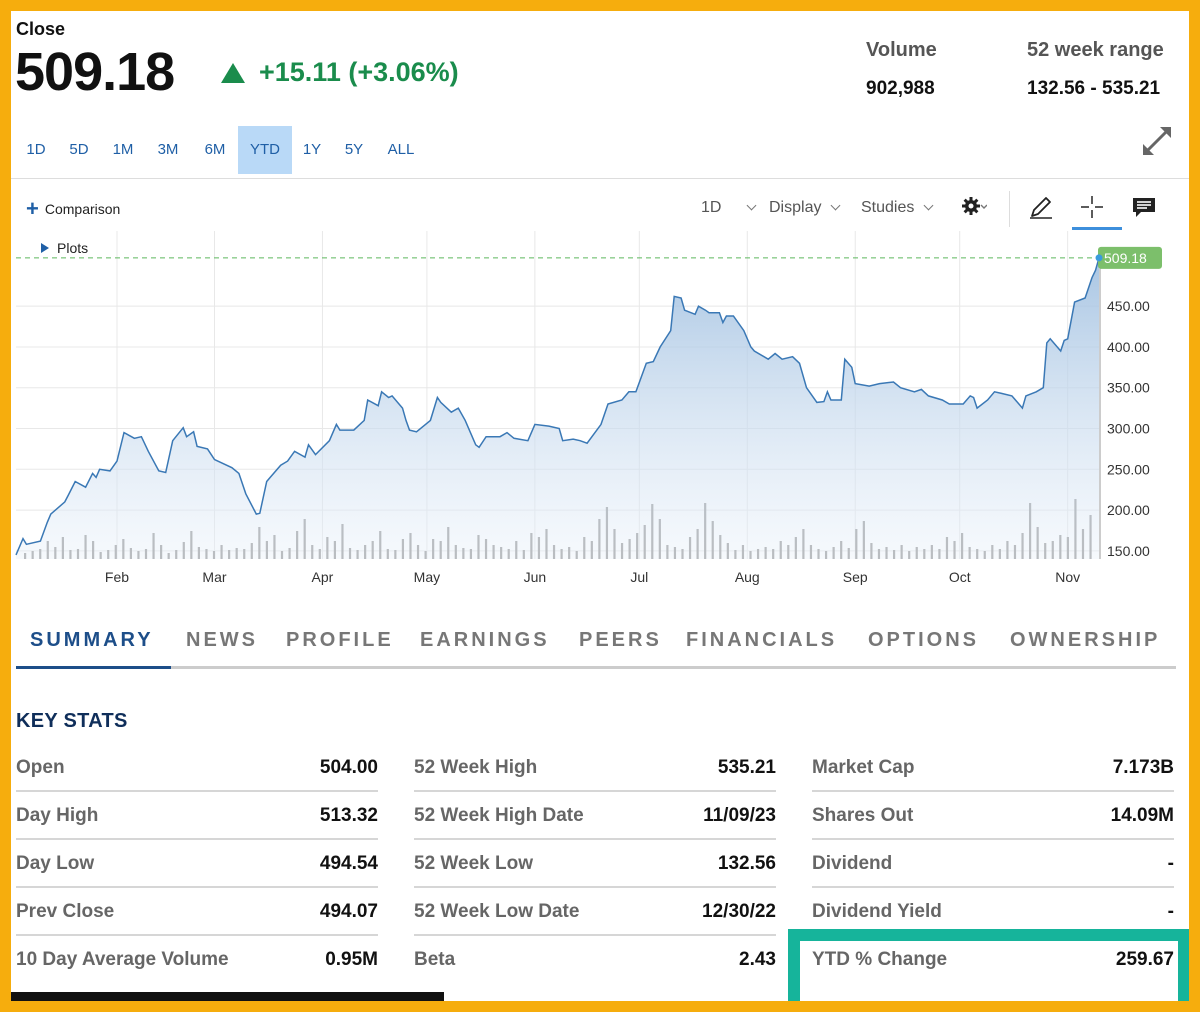 This screenshot has width=1200, height=1012. I want to click on tab-summary: SUMMARY, so click(92, 640).